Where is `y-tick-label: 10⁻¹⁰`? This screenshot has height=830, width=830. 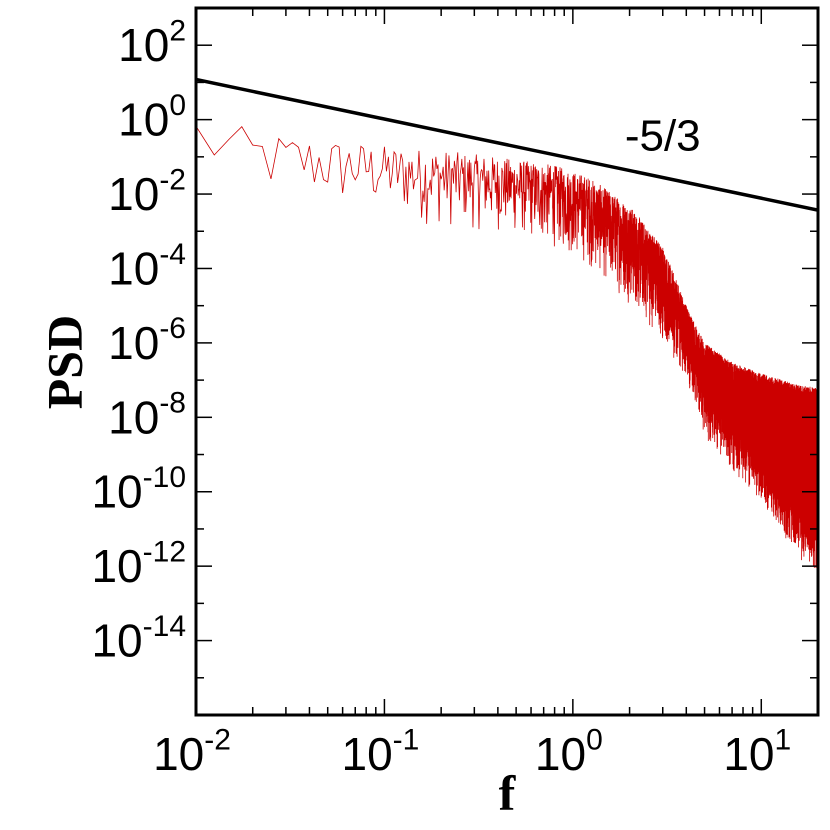
y-tick-label: 10⁻¹⁰ is located at coordinates (138, 489).